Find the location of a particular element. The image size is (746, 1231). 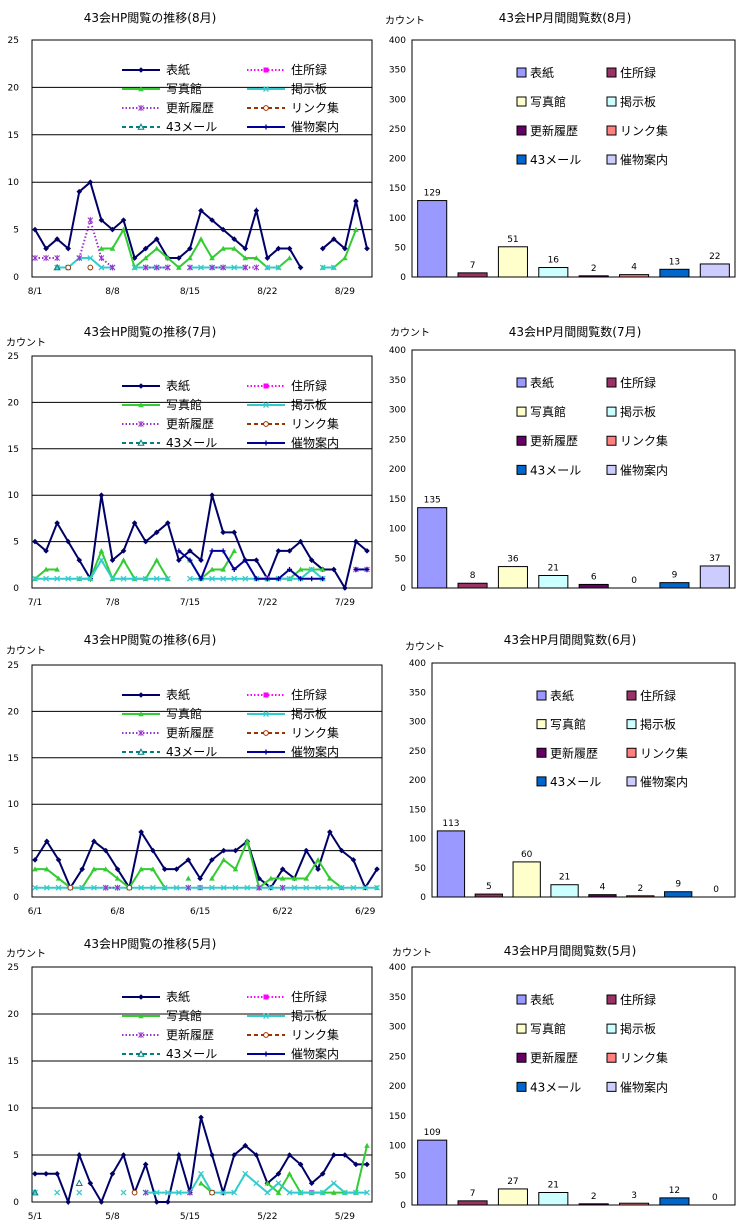

y-tick-label: 250 is located at coordinates (417, 752).